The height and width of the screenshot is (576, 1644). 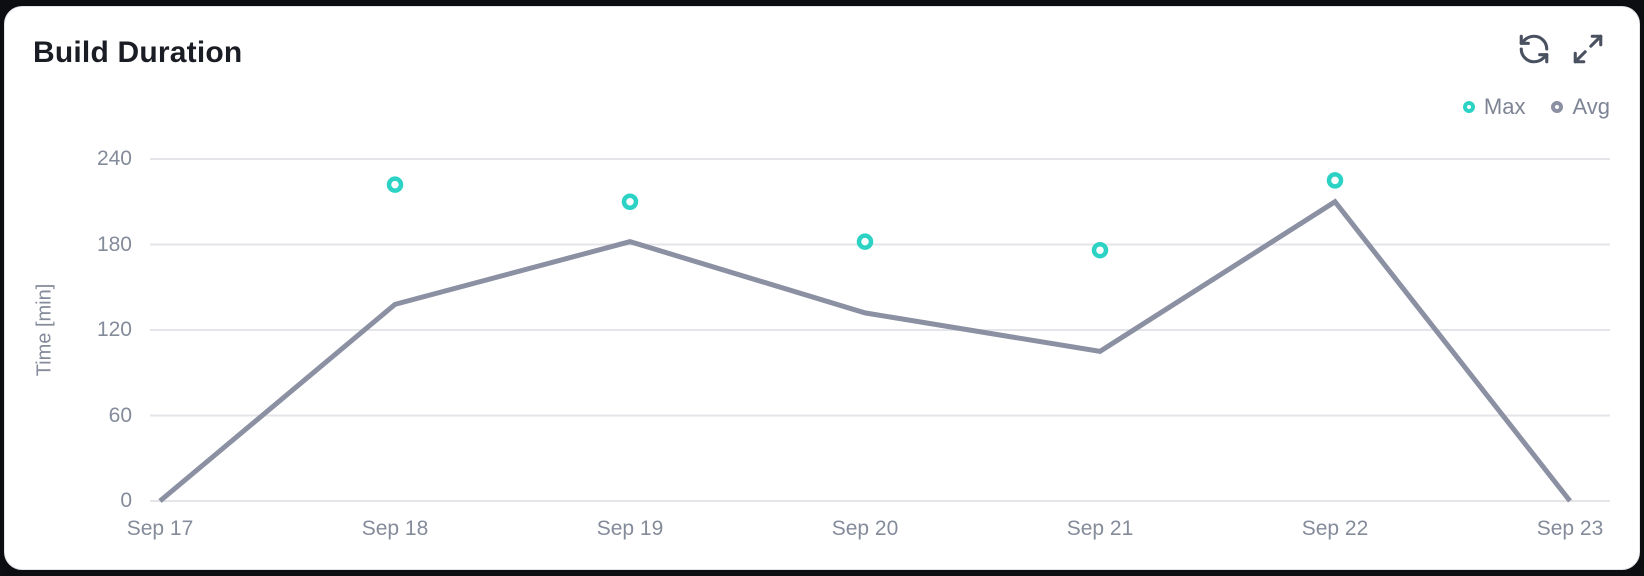 I want to click on x-tick-label: Sep 19, so click(x=630, y=528).